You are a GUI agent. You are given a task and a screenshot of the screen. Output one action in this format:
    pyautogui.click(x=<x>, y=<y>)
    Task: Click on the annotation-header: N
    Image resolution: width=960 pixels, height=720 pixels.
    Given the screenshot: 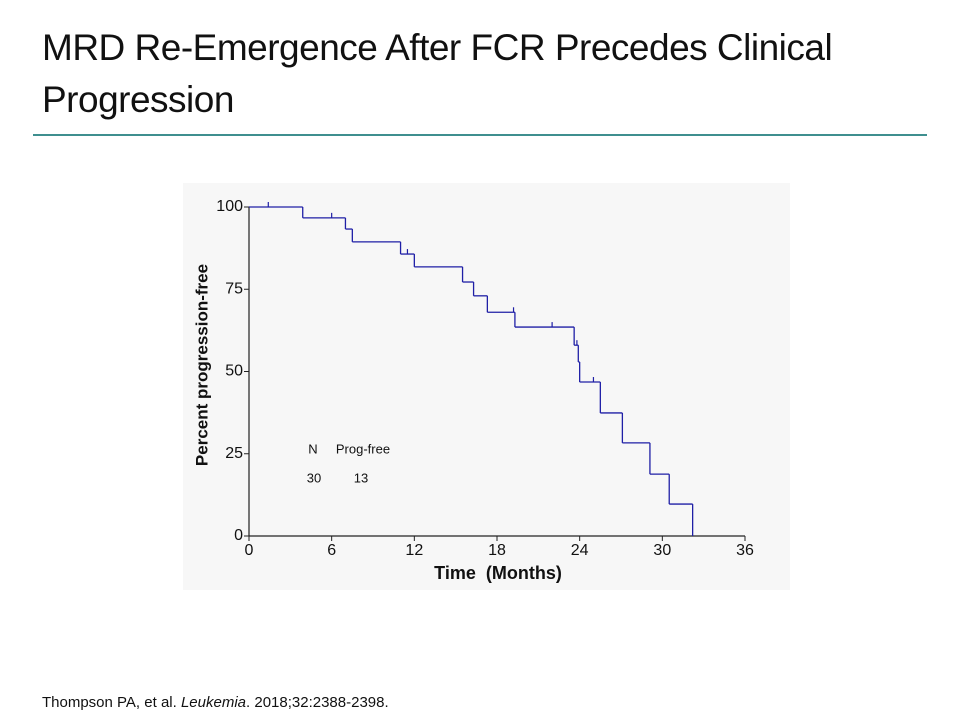 What is the action you would take?
    pyautogui.click(x=312, y=448)
    